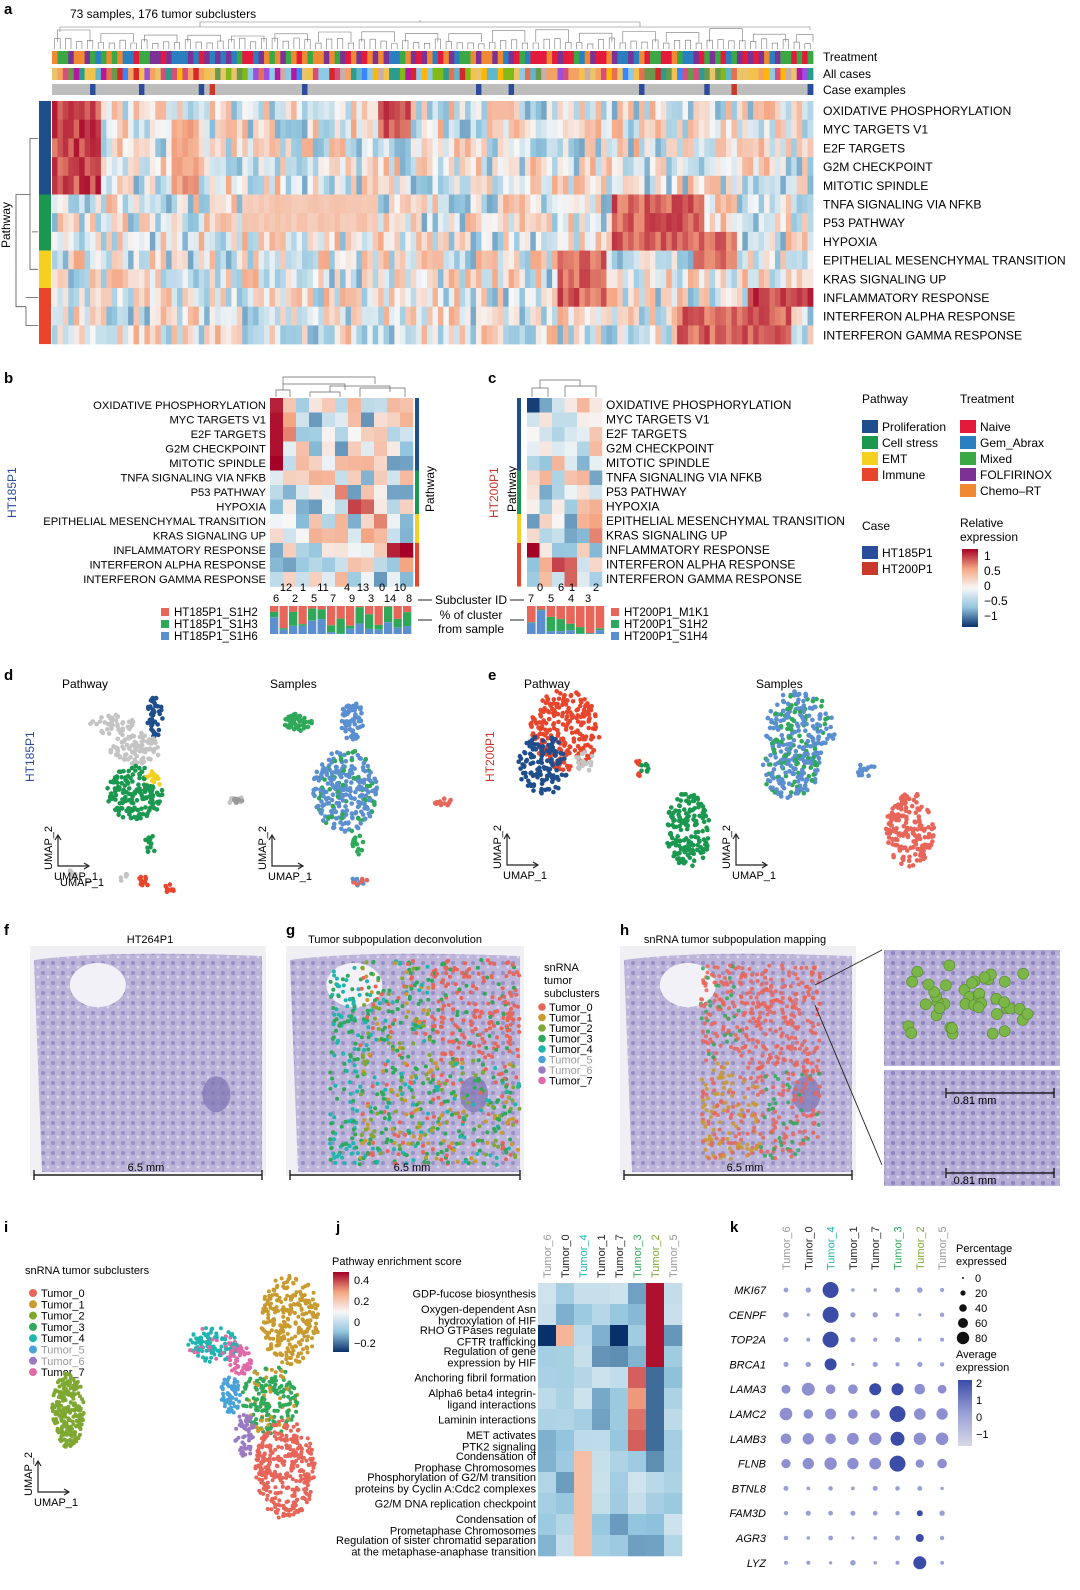 This screenshot has height=1590, width=1080. What do you see at coordinates (615, 612) in the screenshot?
I see `legend-swatch` at bounding box center [615, 612].